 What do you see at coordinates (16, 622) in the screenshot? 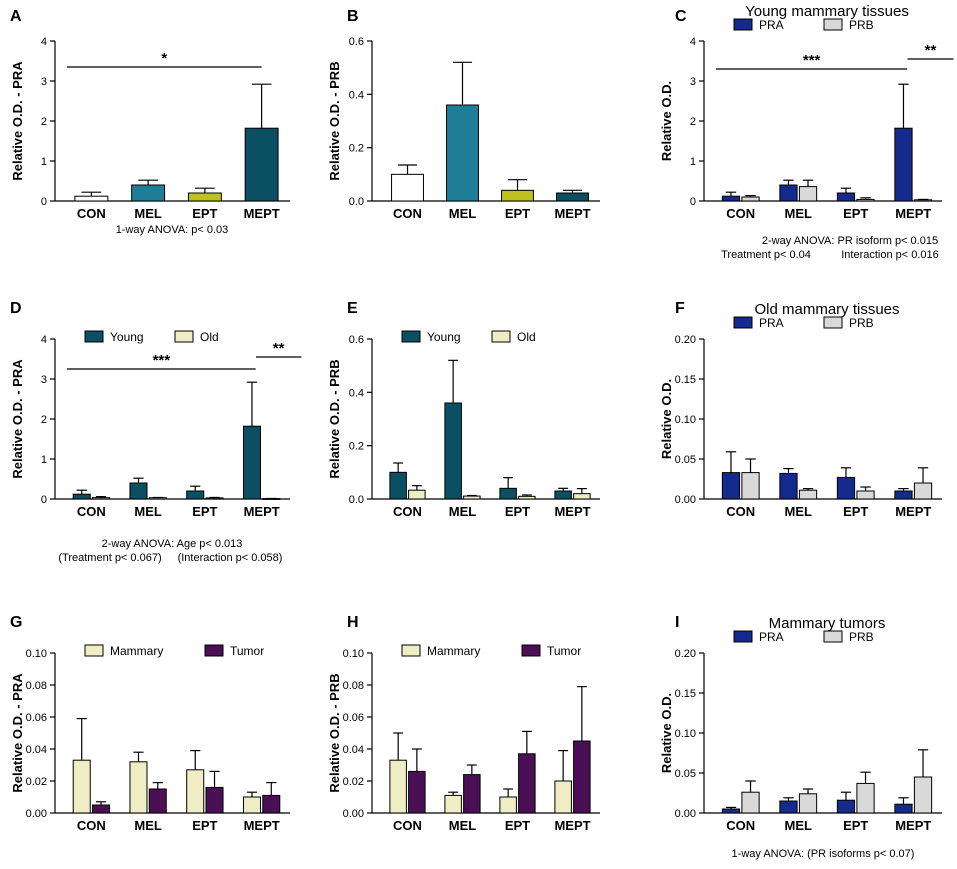
I see `panel-letter: G` at bounding box center [16, 622].